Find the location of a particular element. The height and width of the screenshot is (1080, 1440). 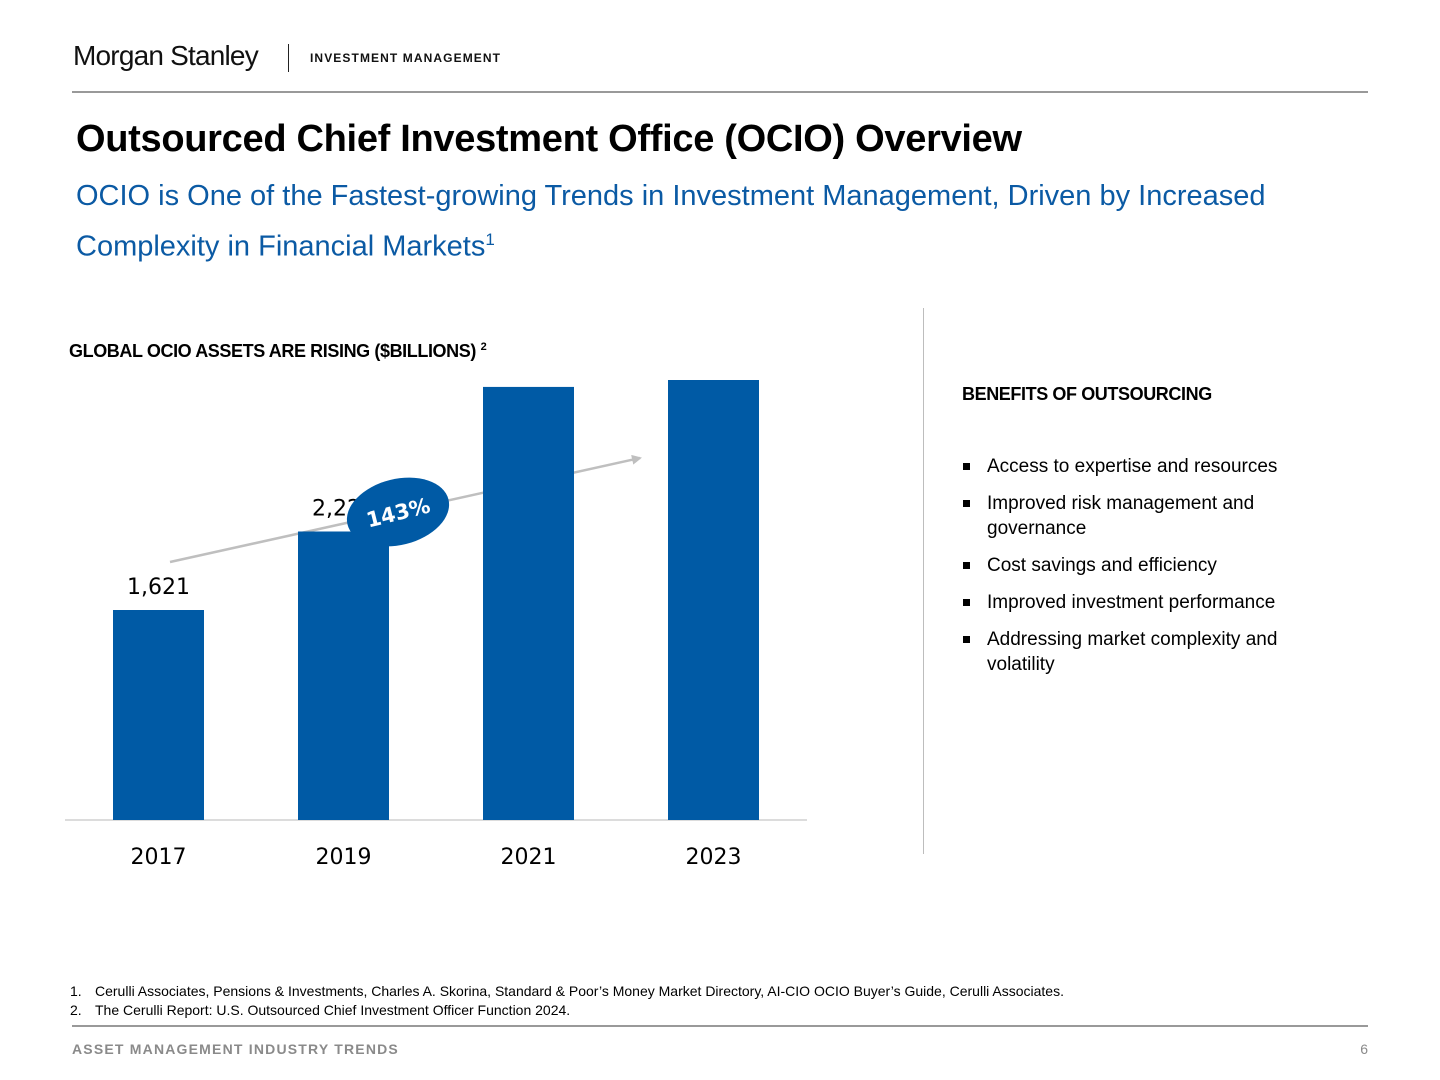

page-number: 6 is located at coordinates (1364, 1049).